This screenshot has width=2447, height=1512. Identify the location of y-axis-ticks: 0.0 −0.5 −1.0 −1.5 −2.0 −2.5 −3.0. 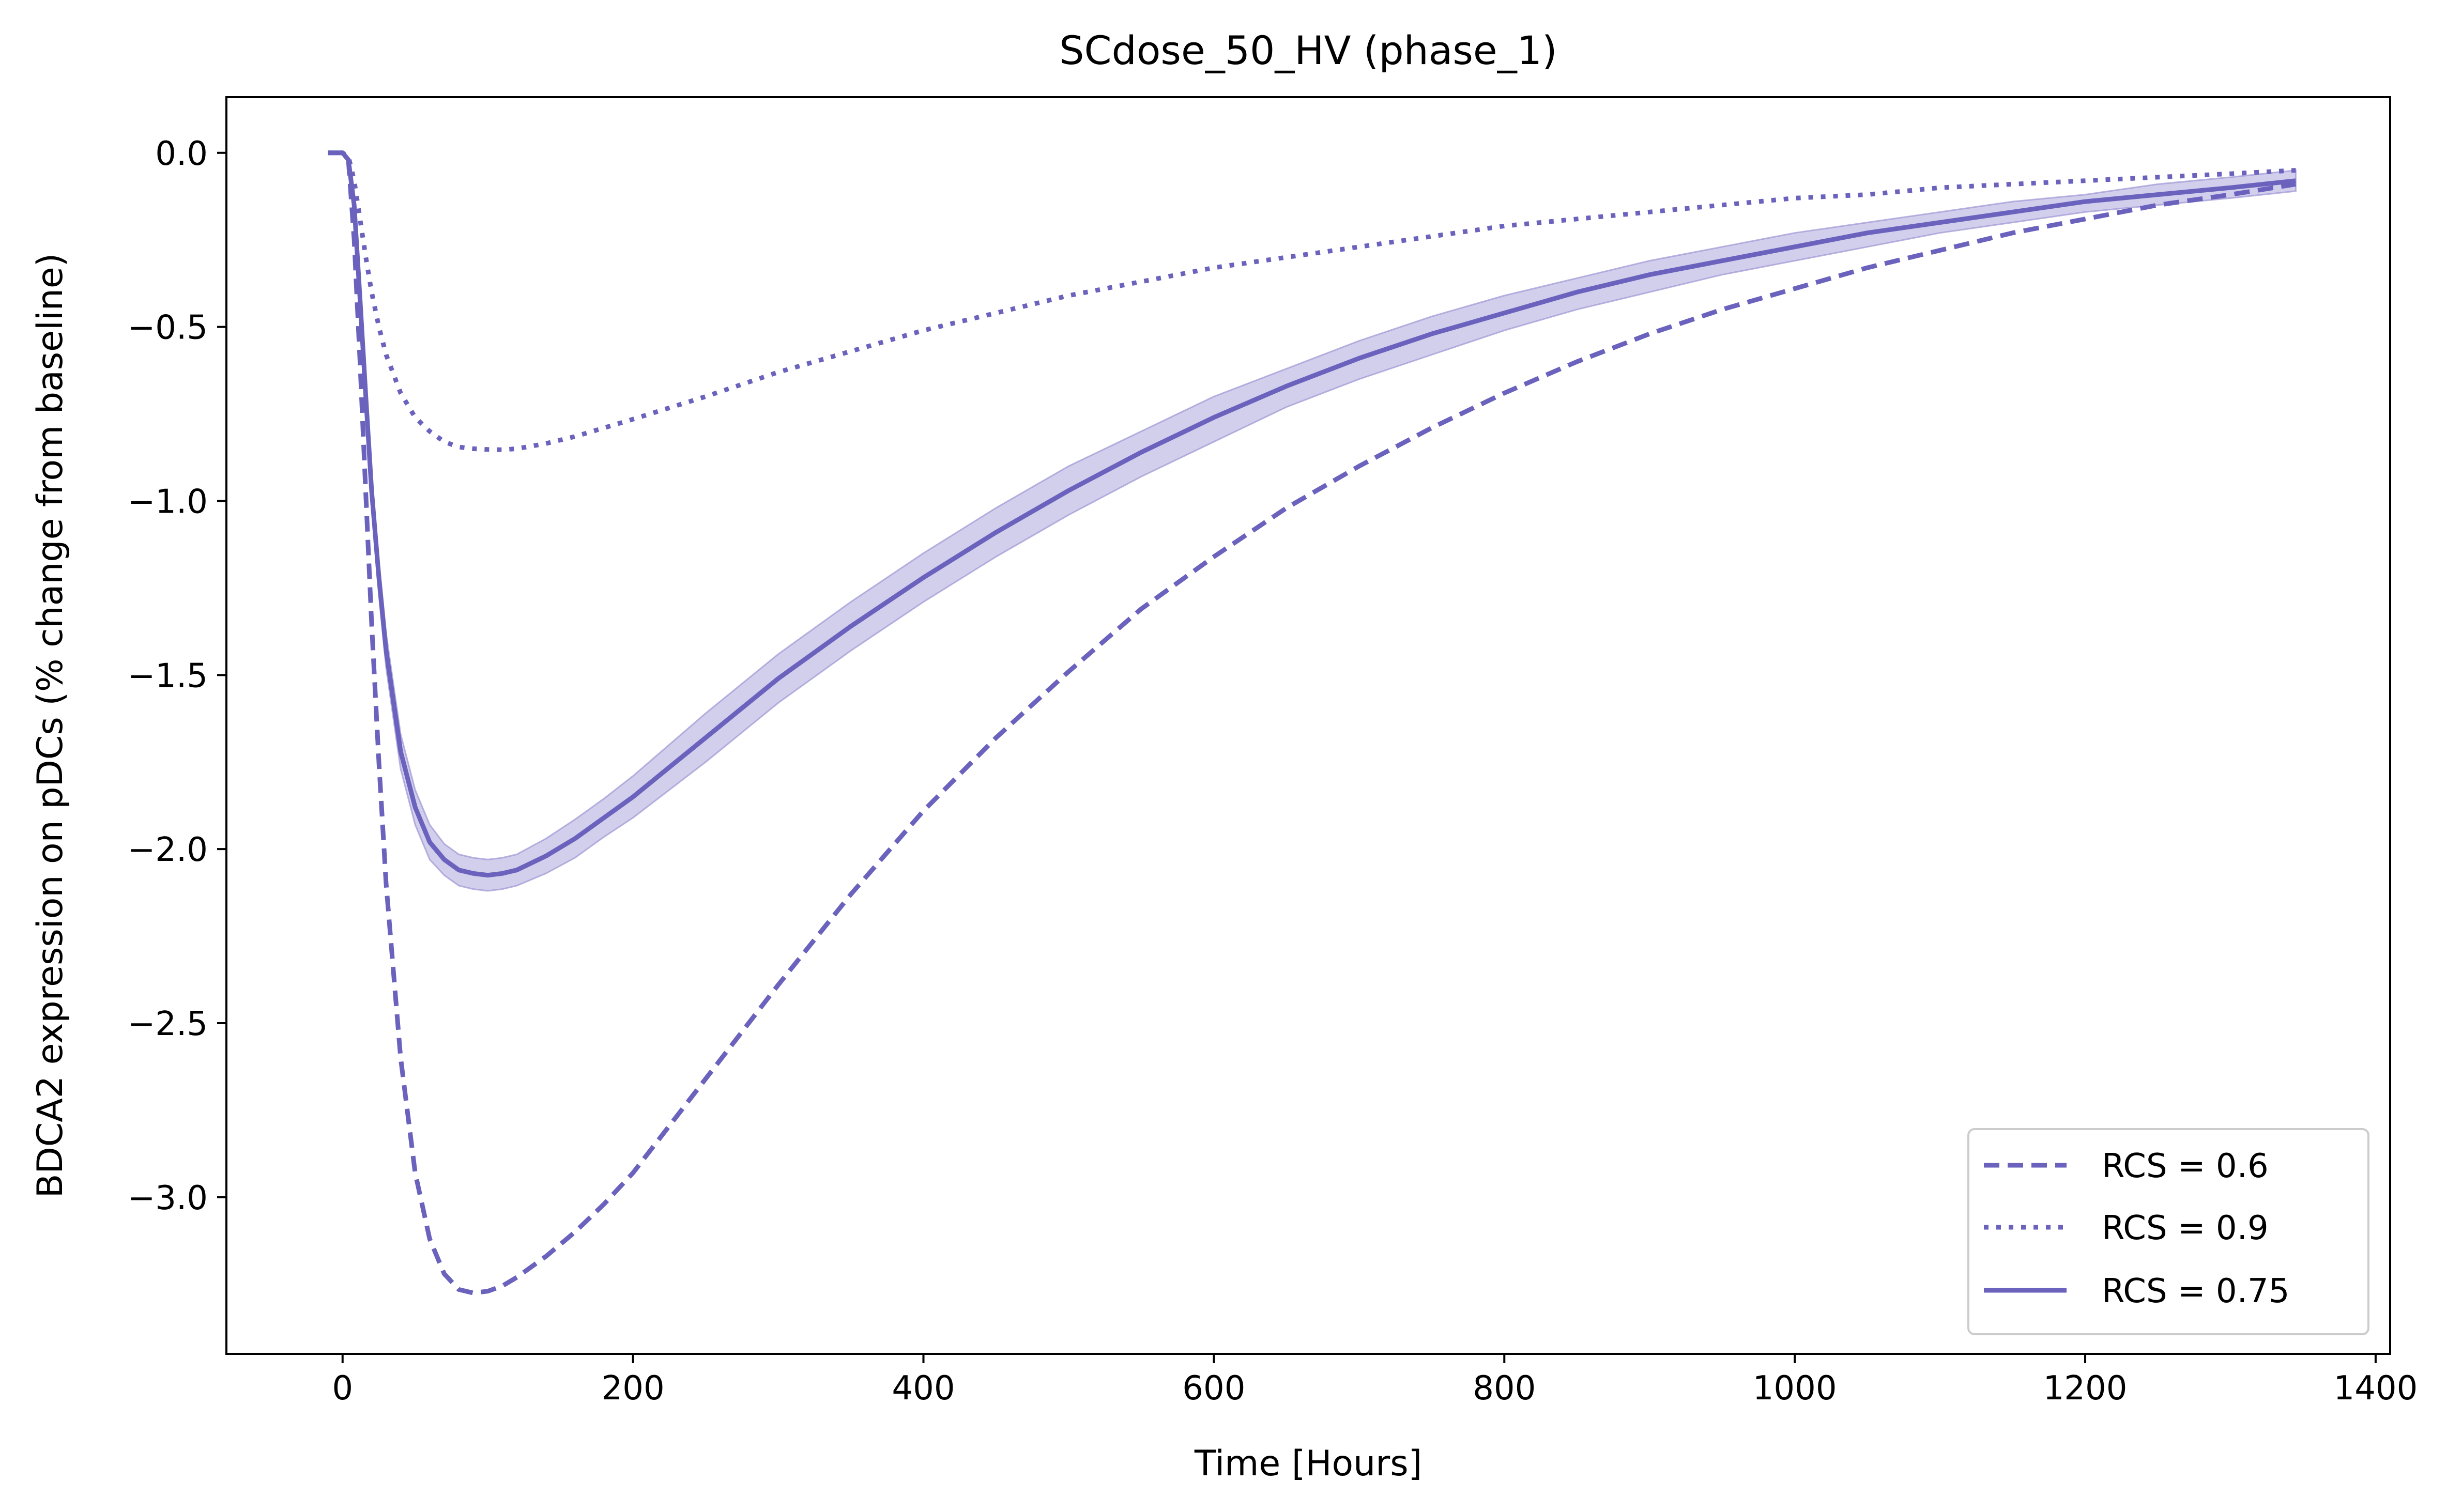
(177, 676).